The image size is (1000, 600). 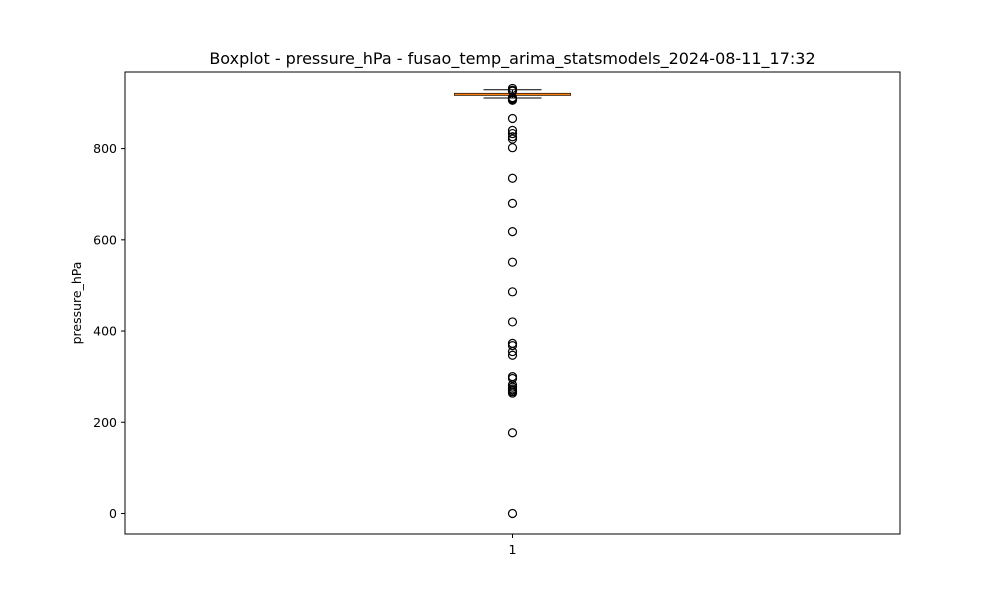 I want to click on y-tick-label: 0, so click(x=113, y=513).